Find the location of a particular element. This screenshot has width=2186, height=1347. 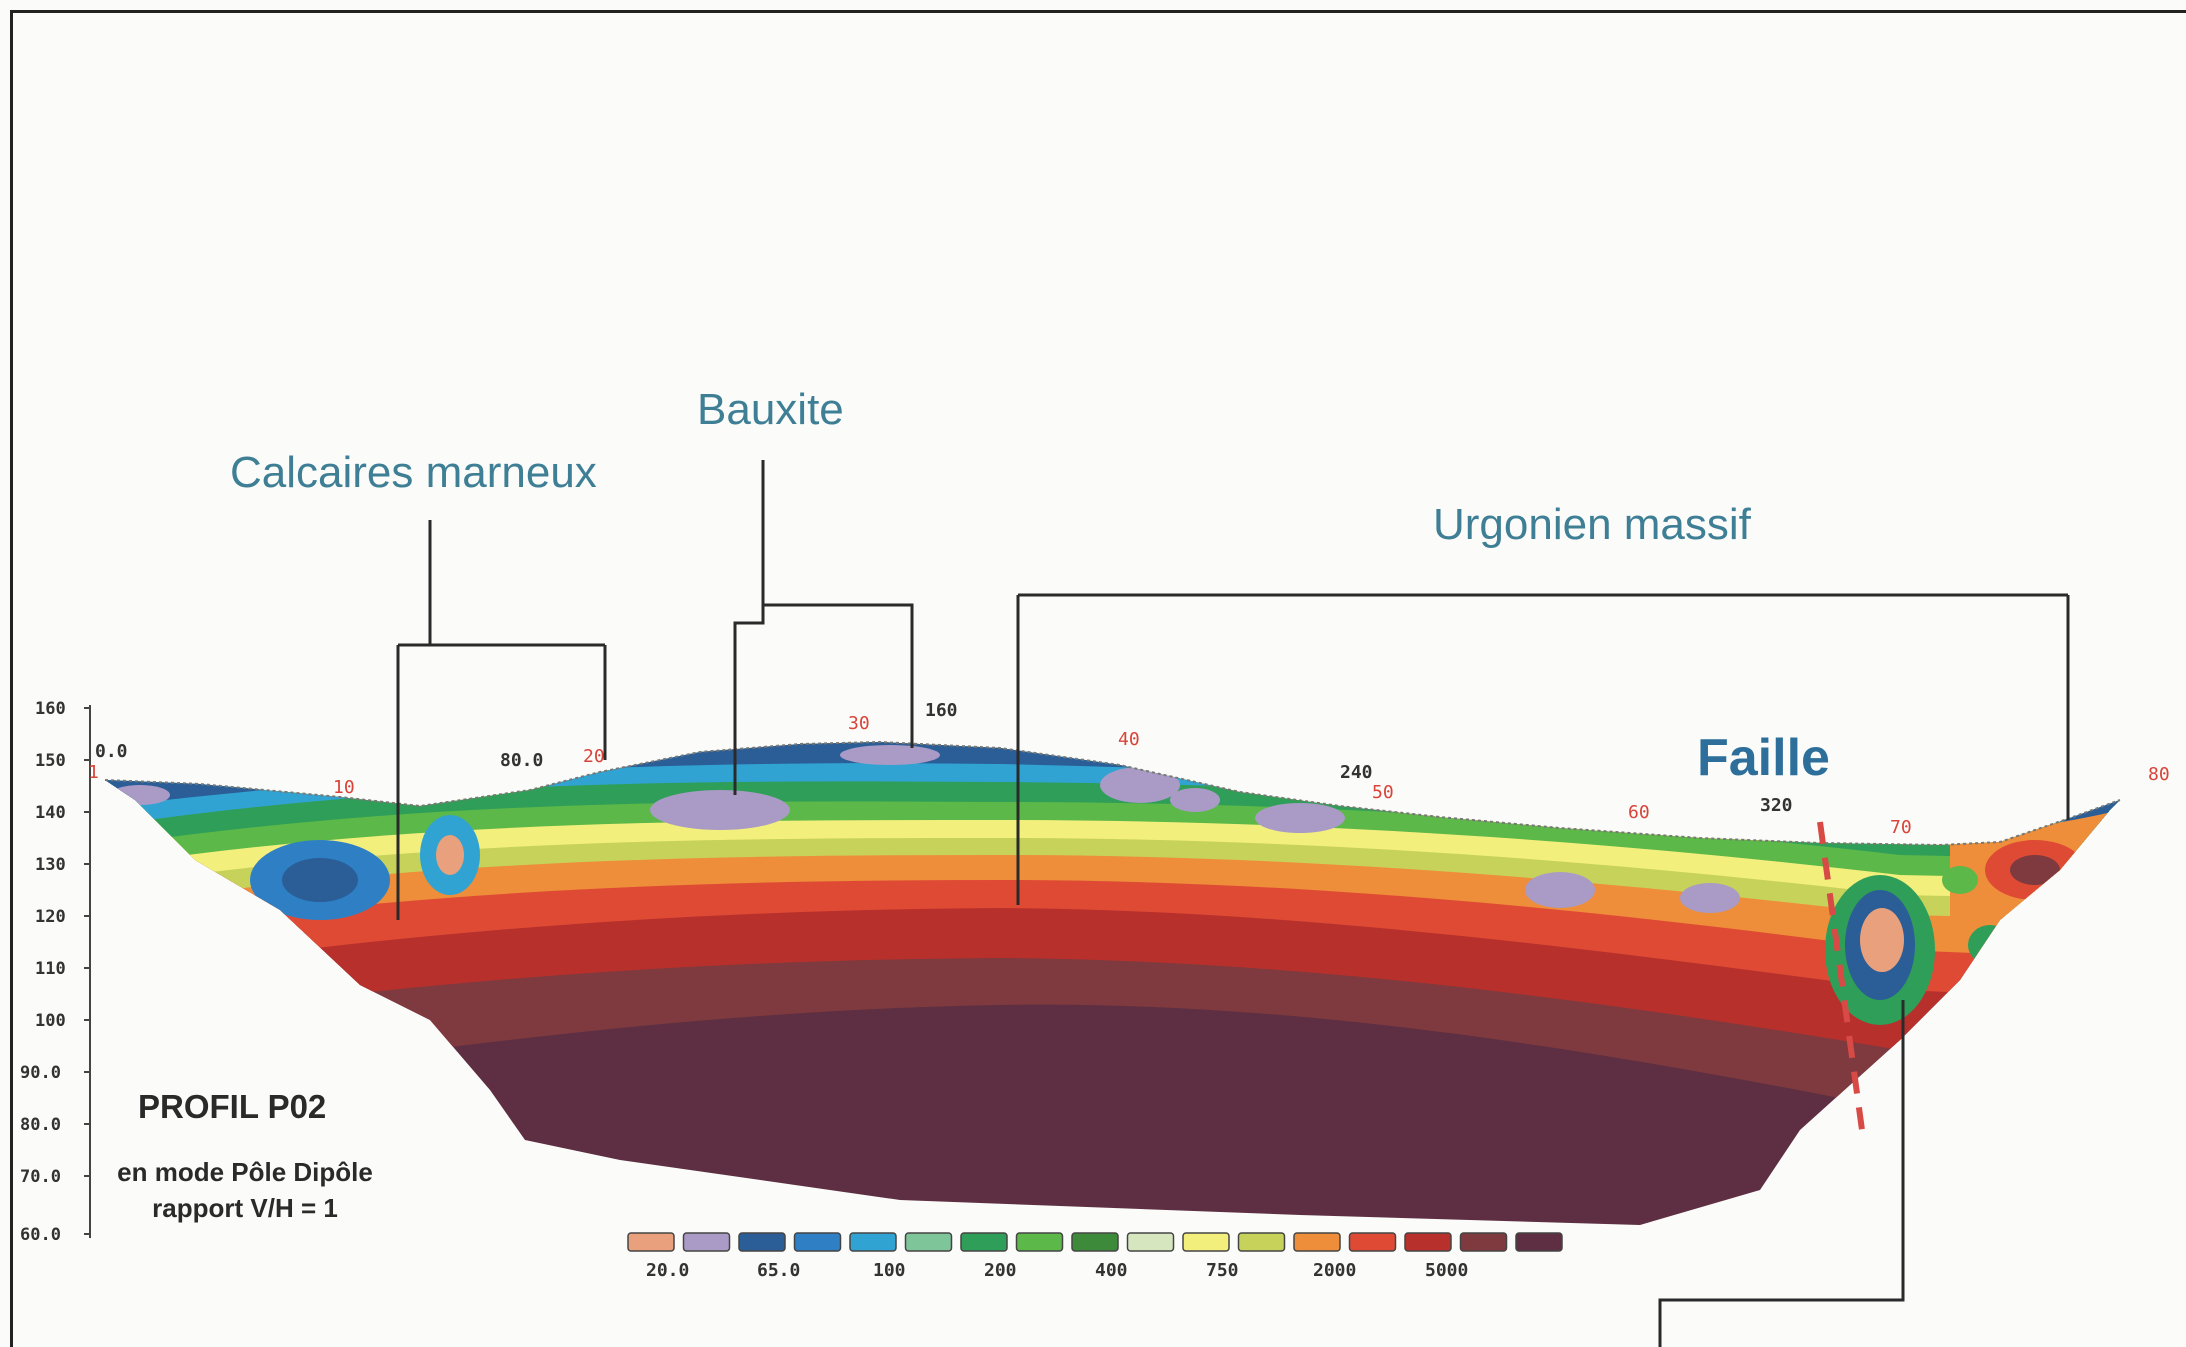

legend-label: 5000 is located at coordinates (1446, 1270).